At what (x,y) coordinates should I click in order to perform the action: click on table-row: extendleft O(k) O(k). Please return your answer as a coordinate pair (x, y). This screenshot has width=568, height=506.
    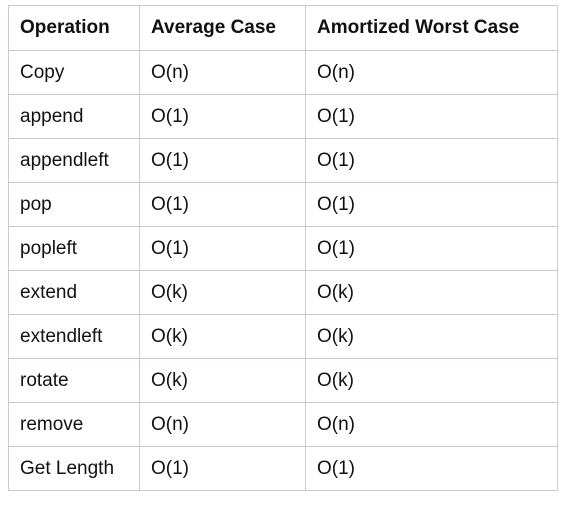
    Looking at the image, I should click on (283, 336).